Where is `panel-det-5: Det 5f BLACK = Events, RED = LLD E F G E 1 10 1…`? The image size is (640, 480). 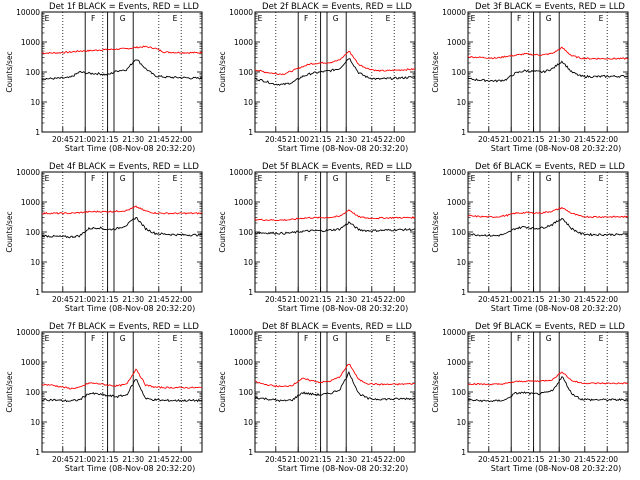
panel-det-5: Det 5f BLACK = Events, RED = LLD E F G E 1 10 1… is located at coordinates (317, 237).